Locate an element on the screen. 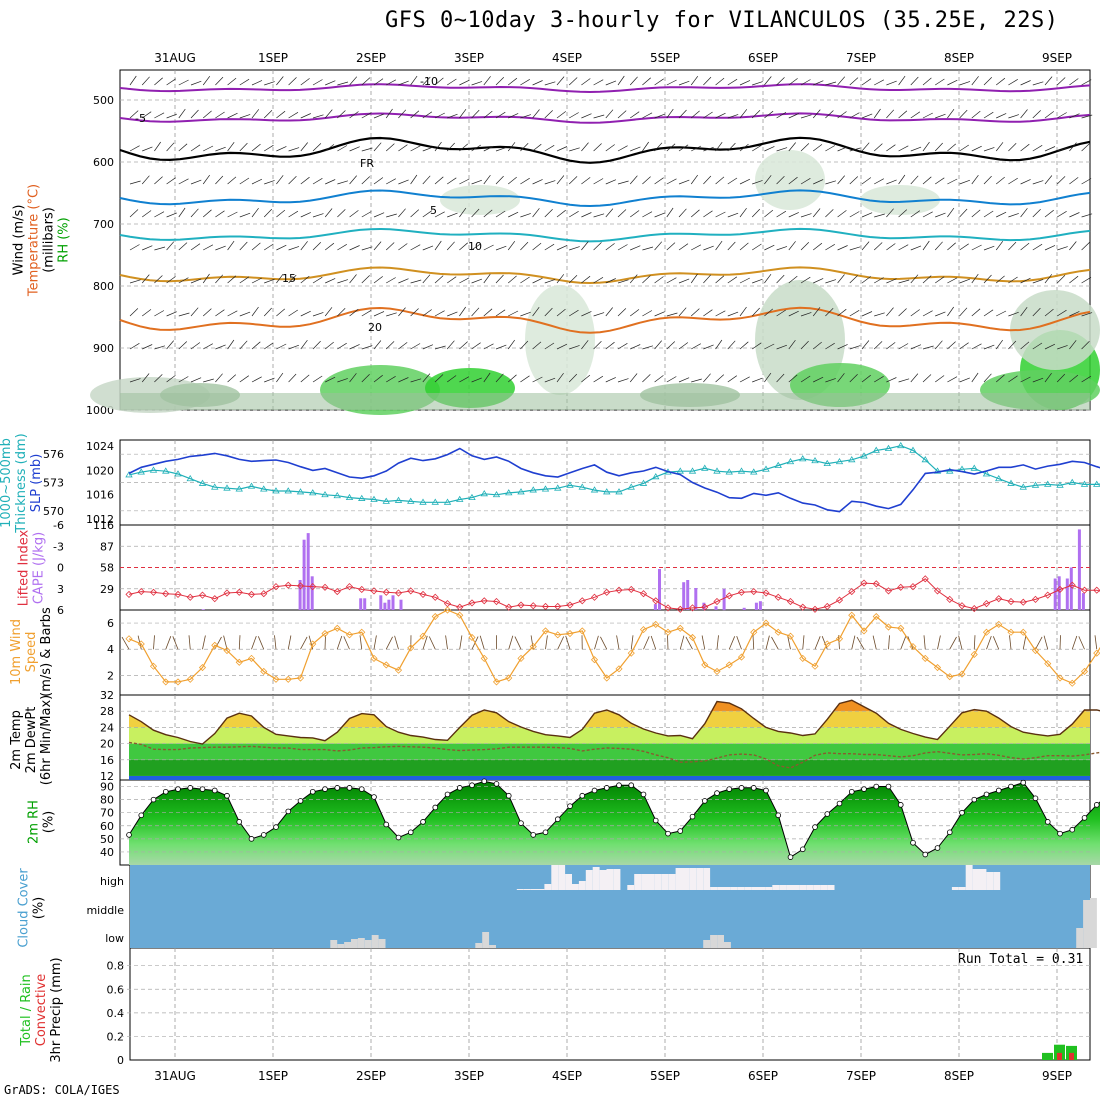 The width and height of the screenshot is (1100, 1100). axis-title: 2m DewPt is located at coordinates (31, 740).